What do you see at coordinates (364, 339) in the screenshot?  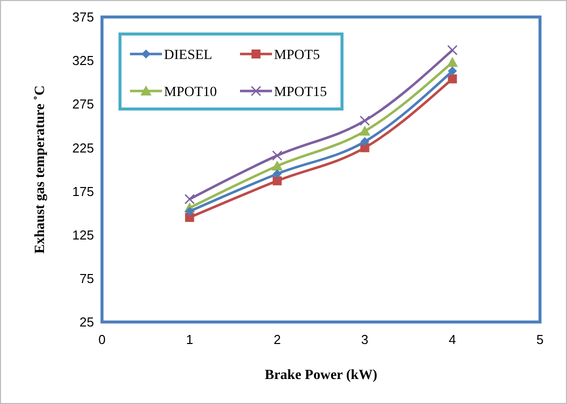 I see `x-tick-label: 3` at bounding box center [364, 339].